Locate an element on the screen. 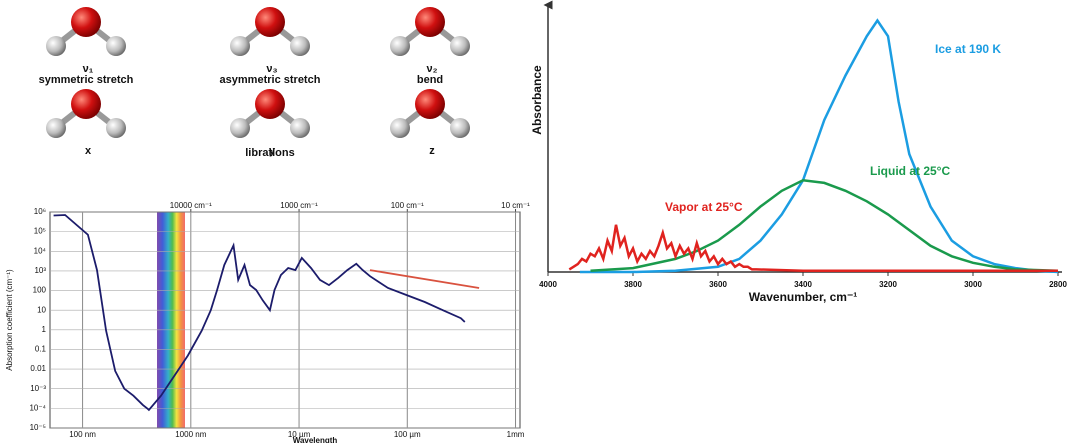 The height and width of the screenshot is (443, 1072). x2-tick-label: 10000 cm⁻¹ is located at coordinates (191, 205).